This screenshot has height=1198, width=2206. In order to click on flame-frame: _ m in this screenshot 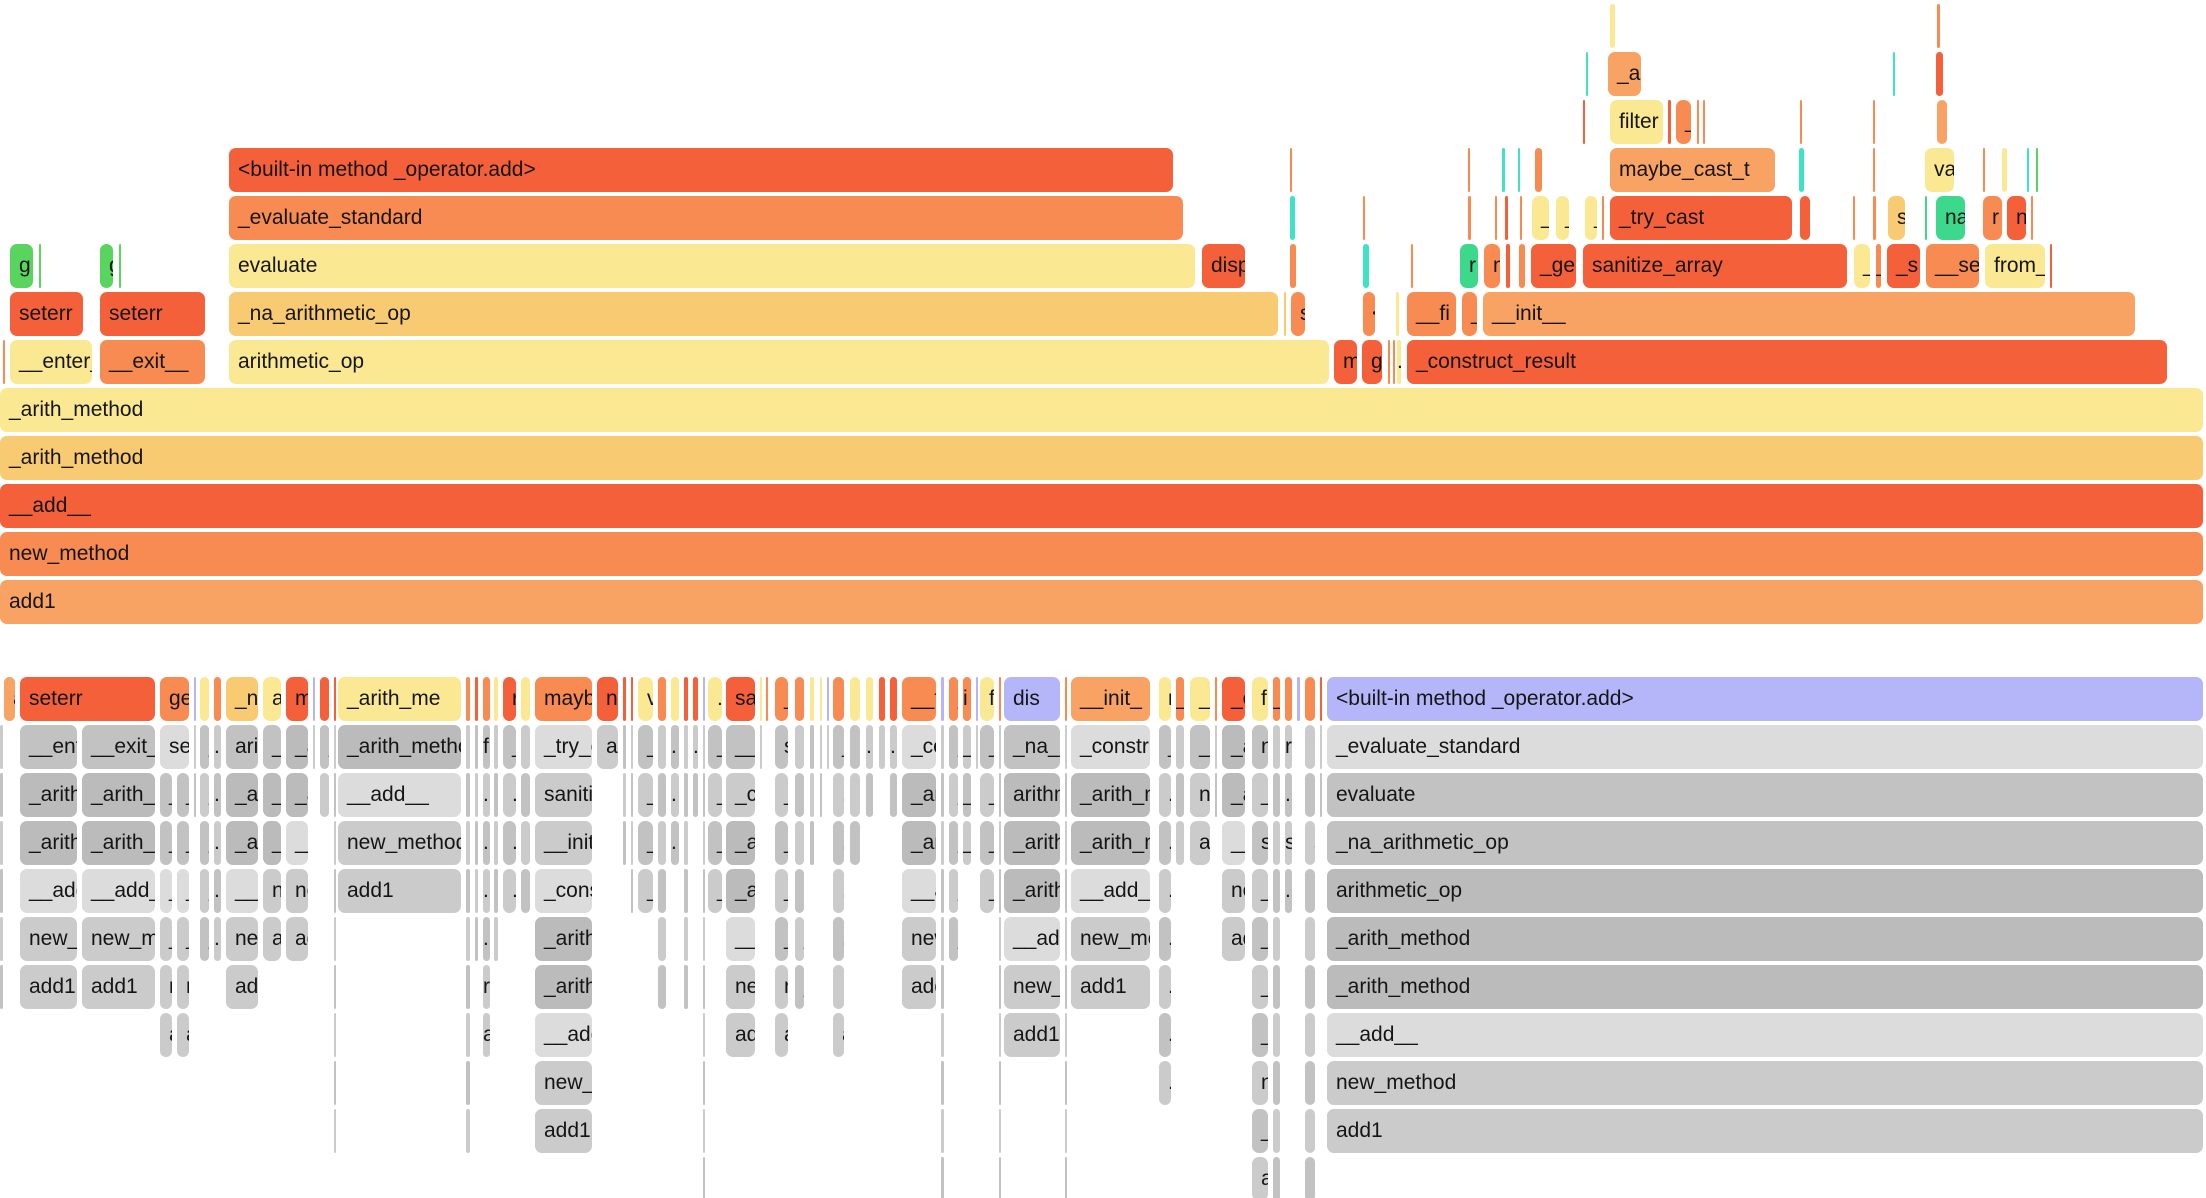, I will do `click(1260, 795)`.